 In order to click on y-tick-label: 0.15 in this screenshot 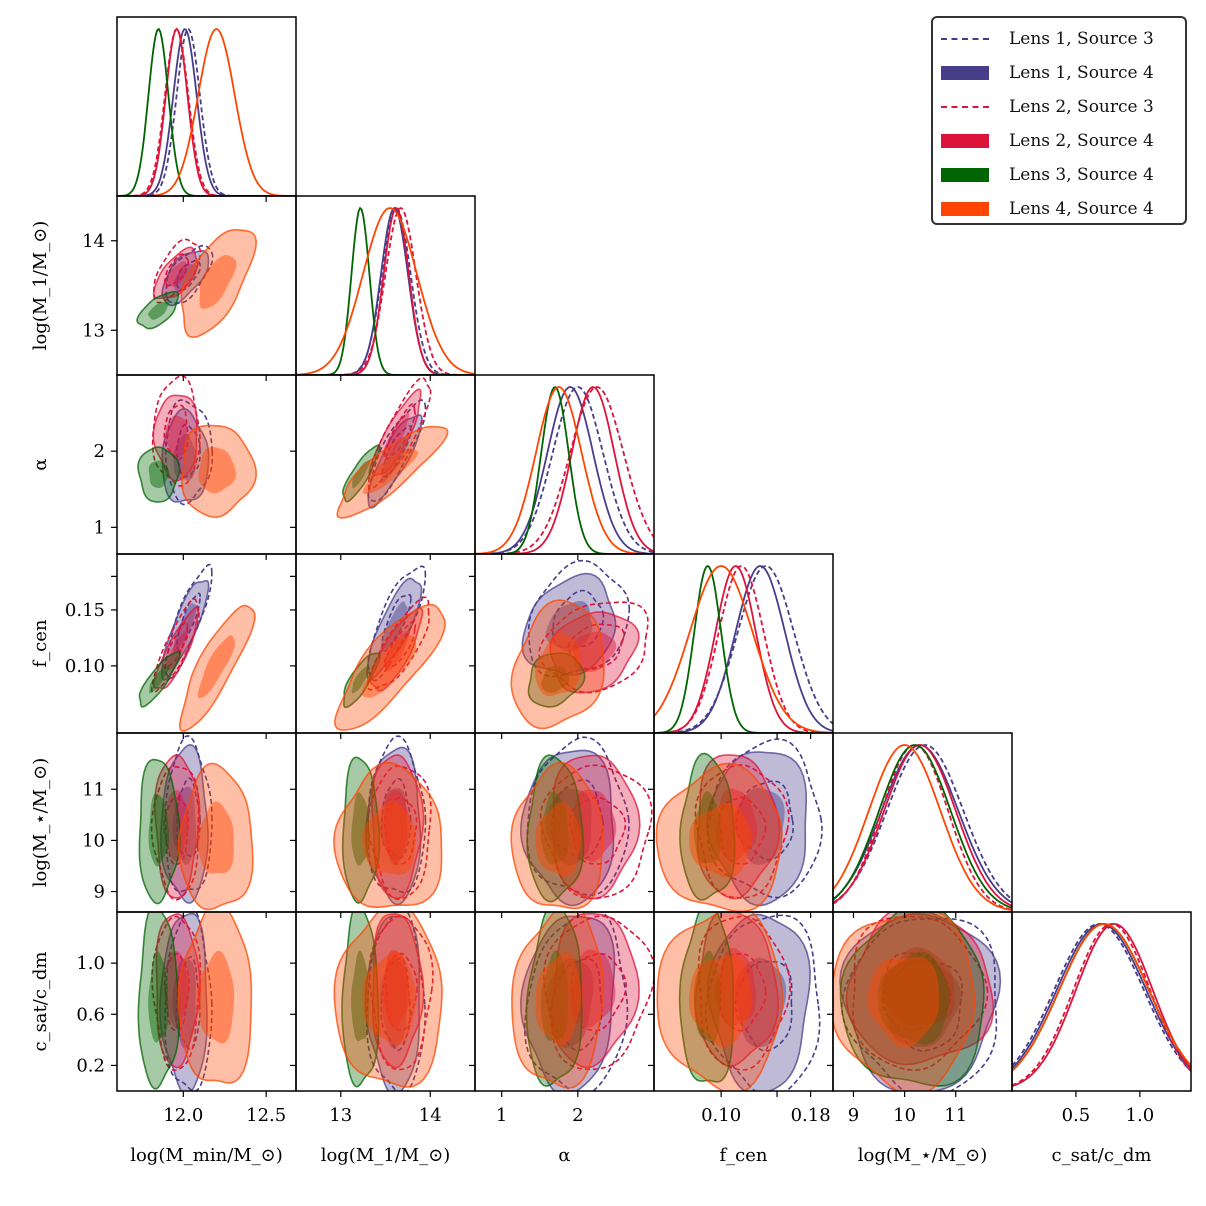, I will do `click(85, 610)`.